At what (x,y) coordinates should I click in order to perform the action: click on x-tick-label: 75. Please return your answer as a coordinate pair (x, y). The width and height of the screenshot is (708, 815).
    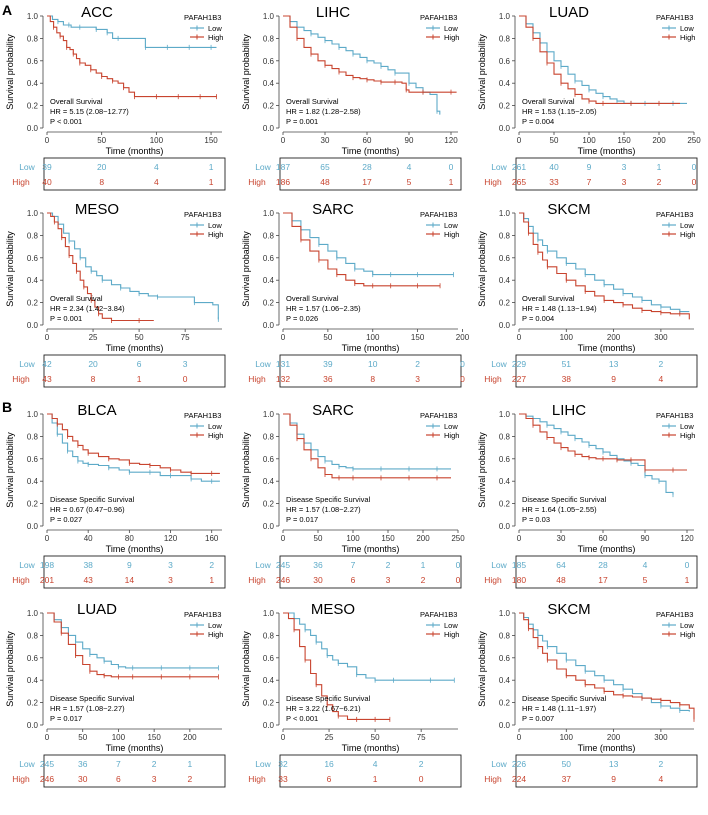
    Looking at the image, I should click on (185, 337).